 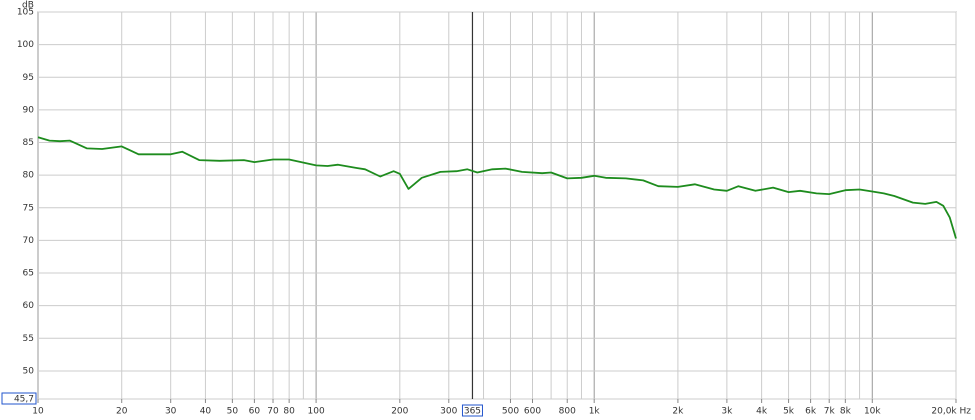 I want to click on y-unit: dB, so click(x=28, y=6).